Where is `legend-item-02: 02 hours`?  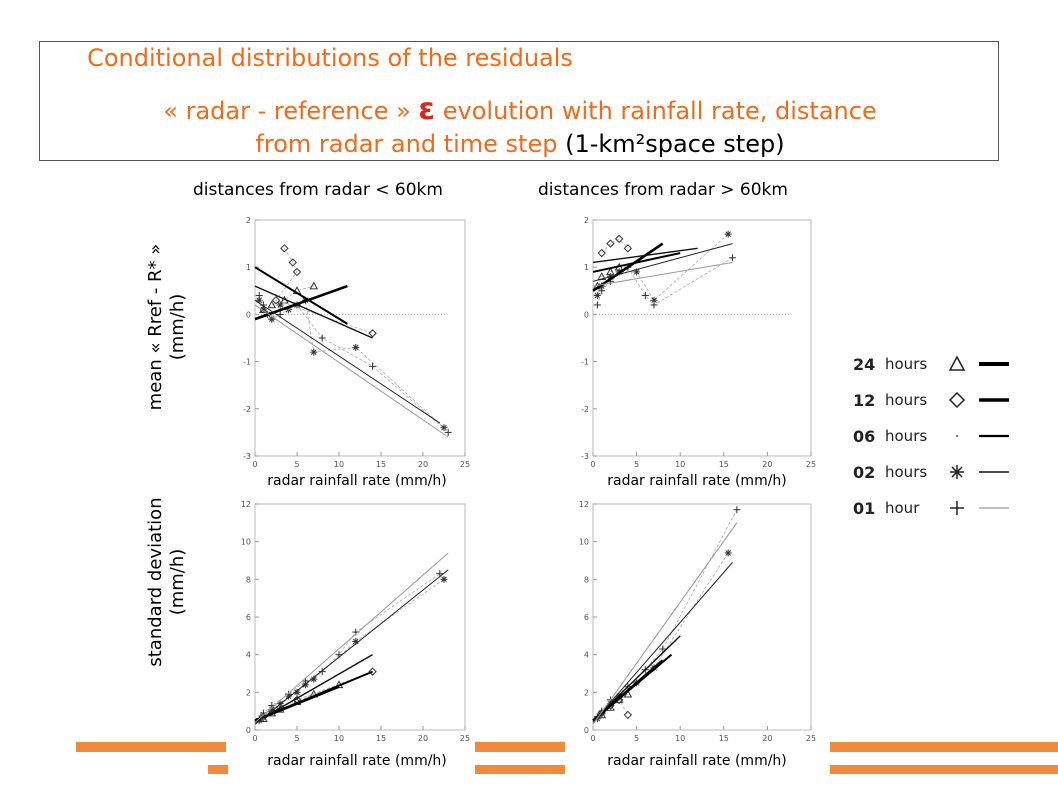 legend-item-02: 02 hours is located at coordinates (951, 474).